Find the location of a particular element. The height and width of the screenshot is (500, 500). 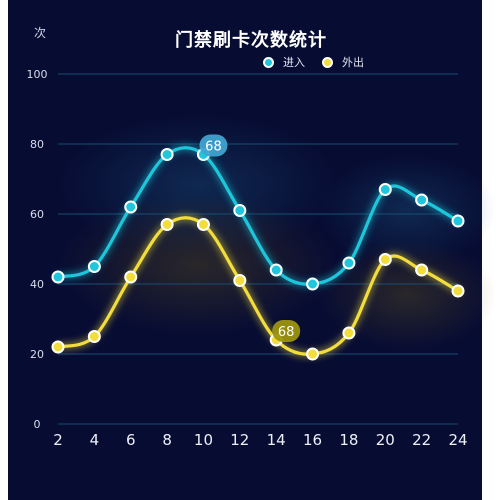

legend-marker-exit is located at coordinates (327, 62).